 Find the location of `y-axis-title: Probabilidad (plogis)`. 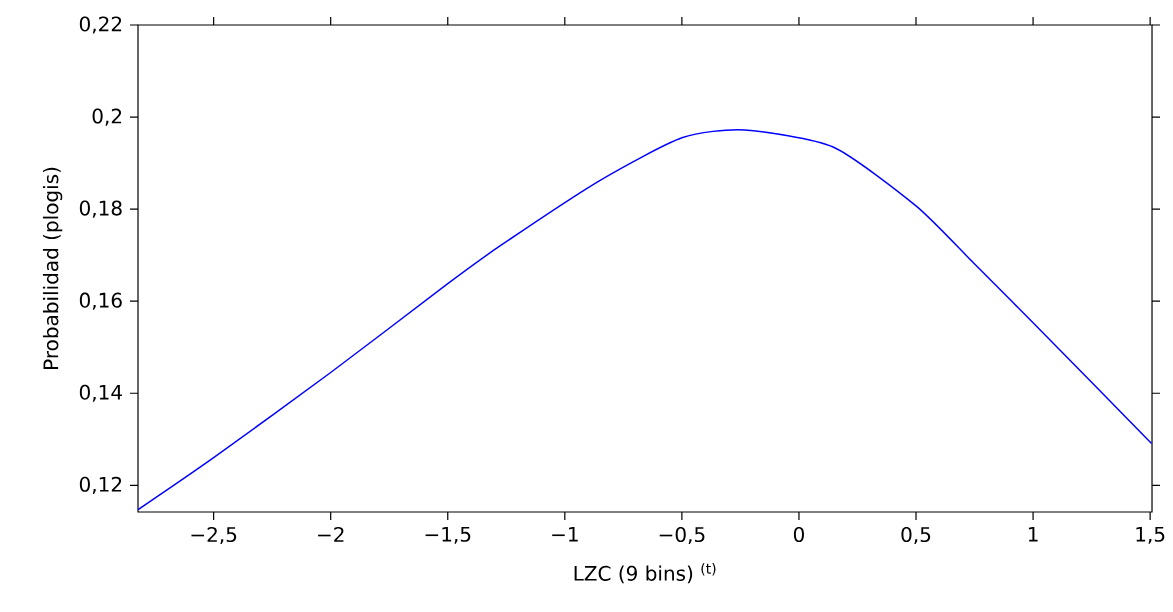

y-axis-title: Probabilidad (plogis) is located at coordinates (52, 268).